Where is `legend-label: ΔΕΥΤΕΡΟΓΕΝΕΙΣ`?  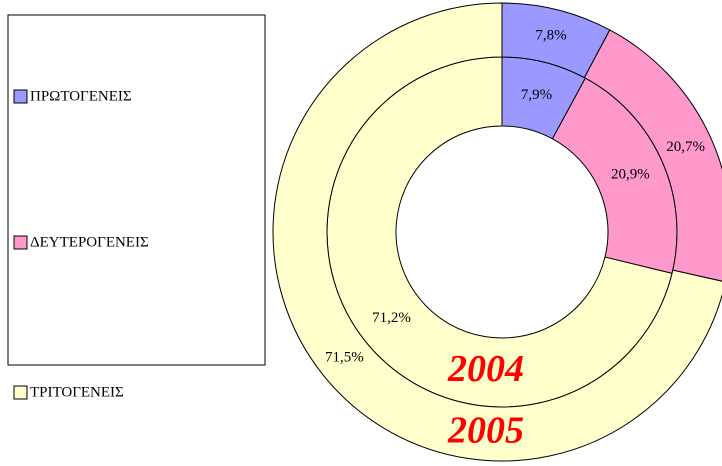
legend-label: ΔΕΥΤΕΡΟΓΕΝΕΙΣ is located at coordinates (89, 242).